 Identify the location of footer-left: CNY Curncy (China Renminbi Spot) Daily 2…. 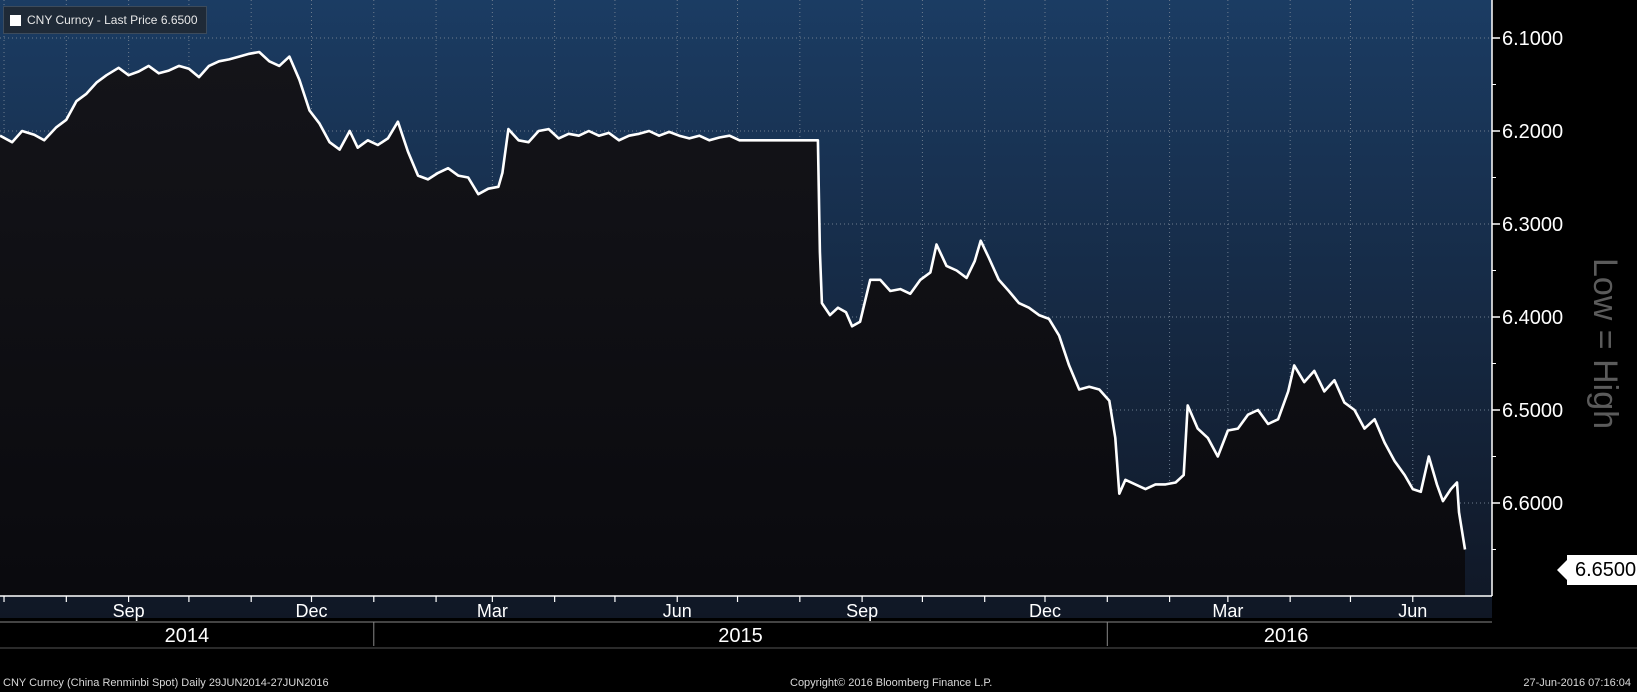
(166, 683).